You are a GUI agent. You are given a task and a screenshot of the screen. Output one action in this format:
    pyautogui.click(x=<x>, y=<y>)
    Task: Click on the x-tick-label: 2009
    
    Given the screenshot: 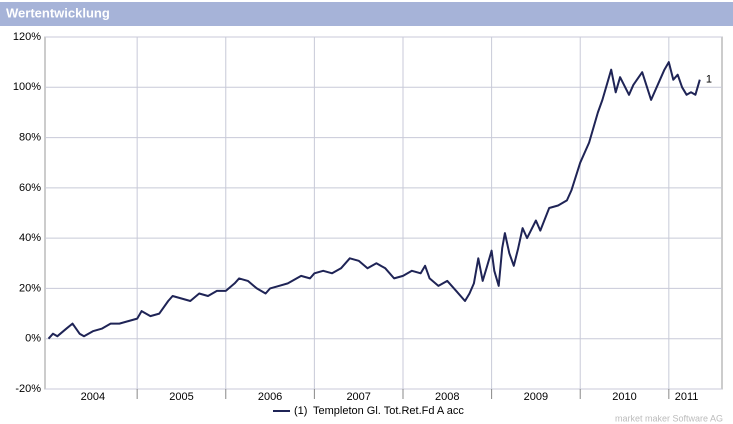 What is the action you would take?
    pyautogui.click(x=536, y=397)
    